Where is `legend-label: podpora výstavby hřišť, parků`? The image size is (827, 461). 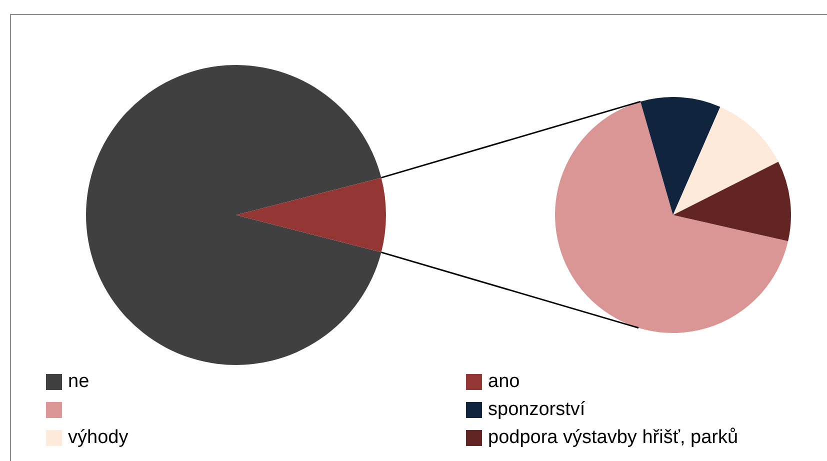 legend-label: podpora výstavby hřišť, parků is located at coordinates (613, 438).